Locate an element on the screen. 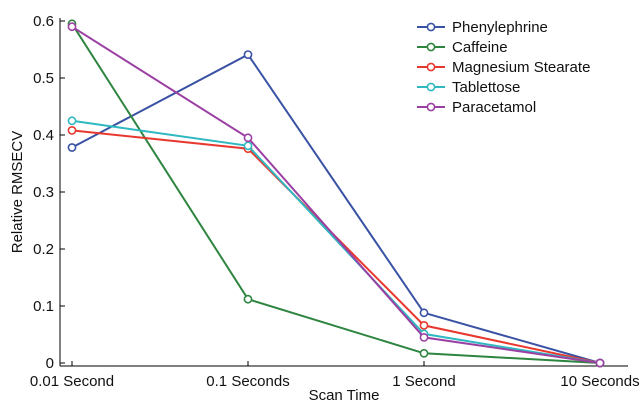 Image resolution: width=640 pixels, height=402 pixels. y-tick-label: 0.3 is located at coordinates (43, 192).